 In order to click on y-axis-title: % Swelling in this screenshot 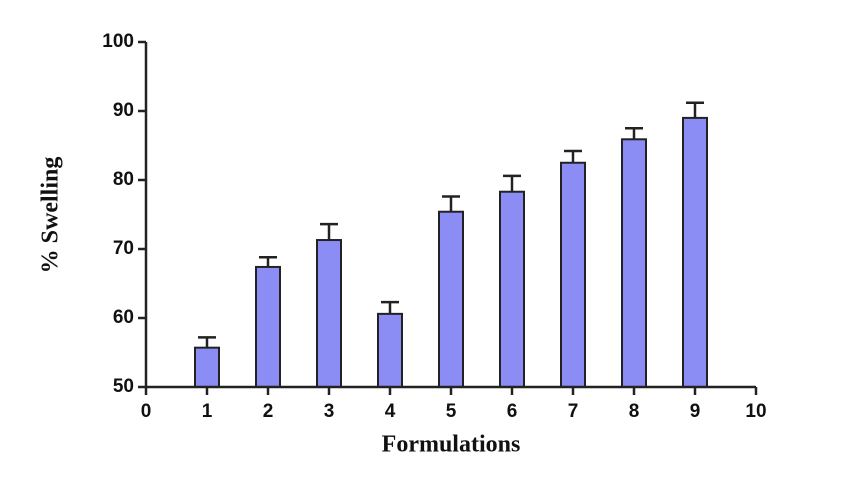, I will do `click(51, 215)`.